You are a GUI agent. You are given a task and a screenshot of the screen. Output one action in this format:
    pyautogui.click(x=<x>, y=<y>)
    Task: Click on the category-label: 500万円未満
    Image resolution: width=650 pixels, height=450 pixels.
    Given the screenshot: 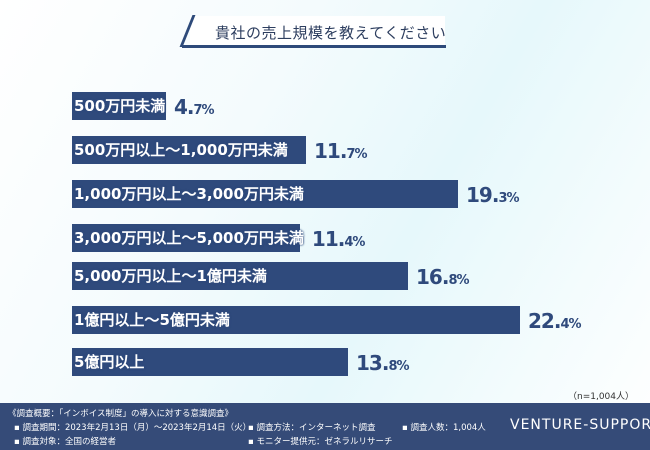 What is the action you would take?
    pyautogui.click(x=120, y=106)
    